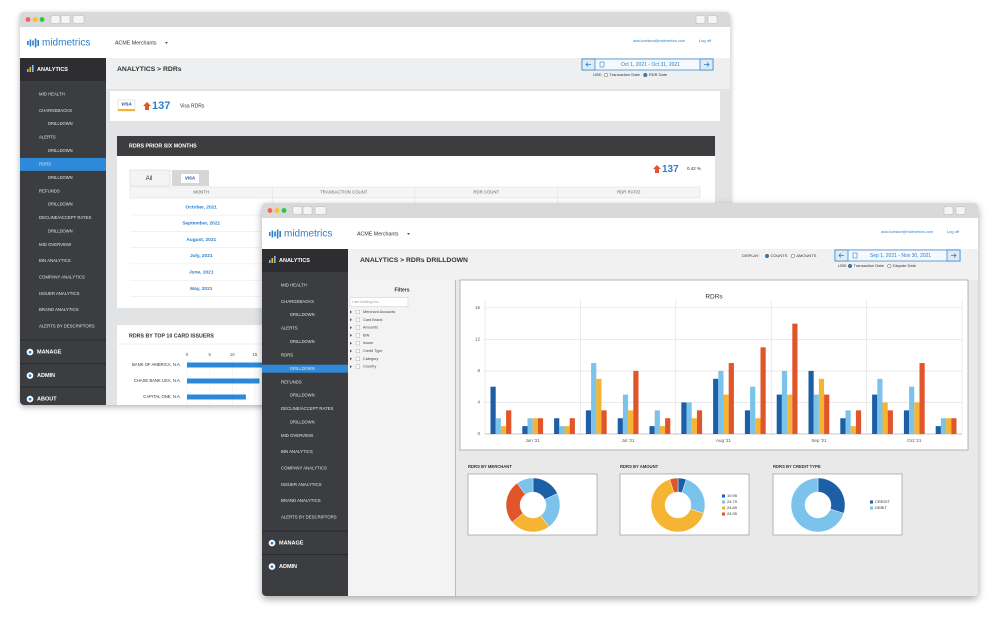  What do you see at coordinates (308, 234) in the screenshot?
I see `brand-logo: midmetrics` at bounding box center [308, 234].